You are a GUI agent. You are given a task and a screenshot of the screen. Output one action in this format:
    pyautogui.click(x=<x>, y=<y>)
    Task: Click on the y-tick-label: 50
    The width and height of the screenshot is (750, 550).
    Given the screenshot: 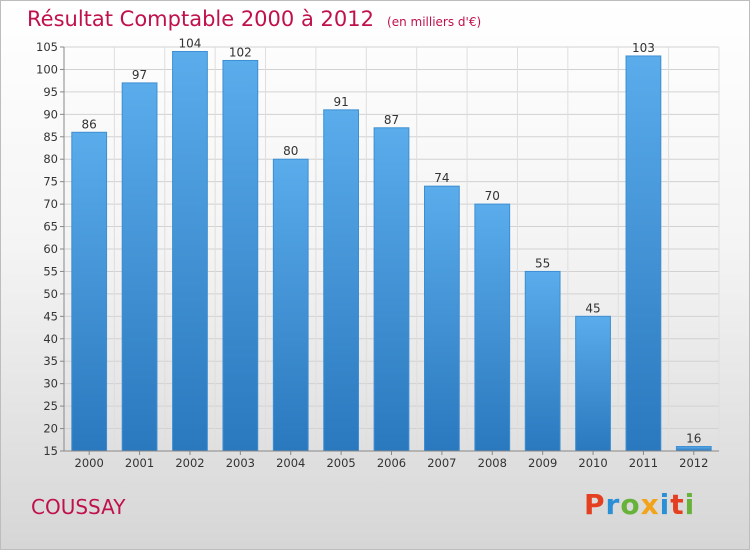 What is the action you would take?
    pyautogui.click(x=50, y=294)
    